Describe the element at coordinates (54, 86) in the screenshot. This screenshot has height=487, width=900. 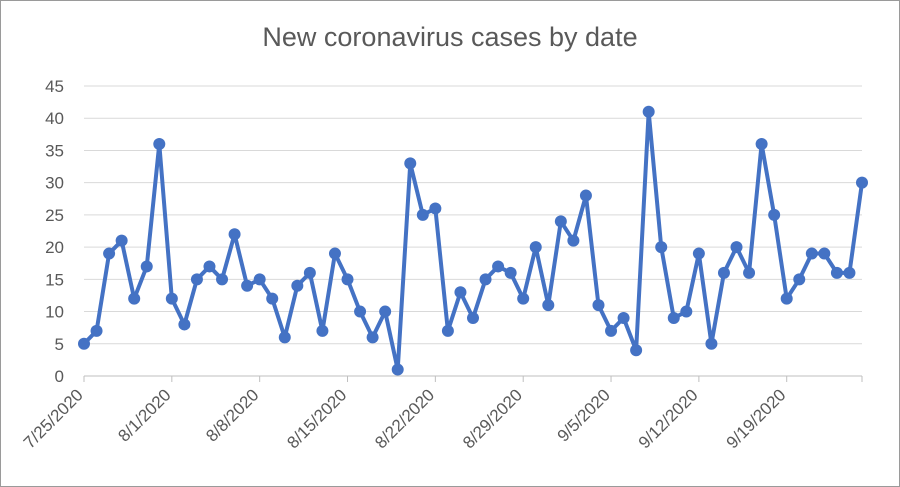
I see `y-tick-label: 45` at that location.